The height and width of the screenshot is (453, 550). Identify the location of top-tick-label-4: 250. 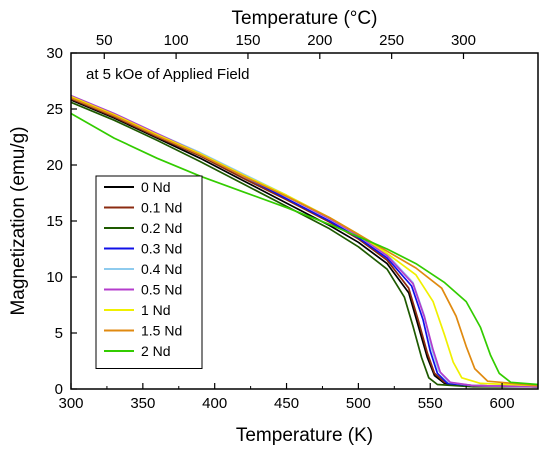
(391, 40).